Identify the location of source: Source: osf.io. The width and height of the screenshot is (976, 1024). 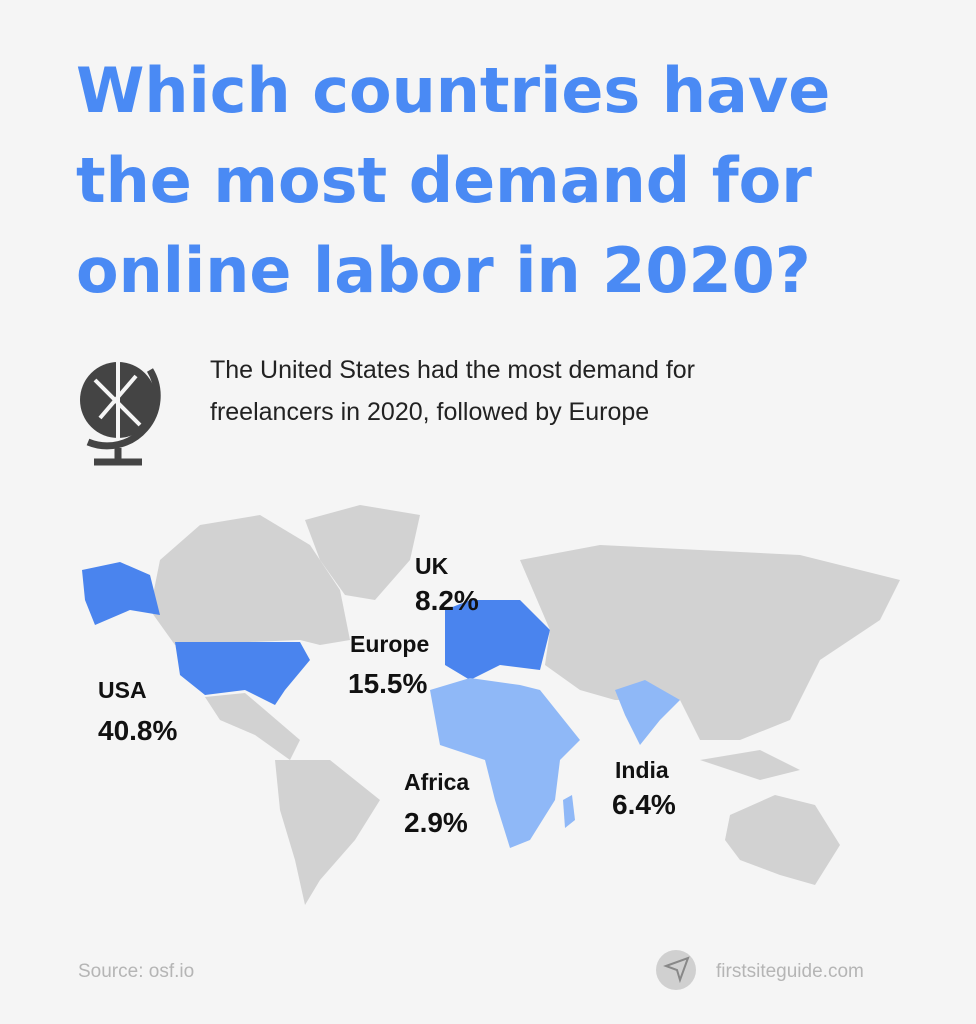
(136, 971).